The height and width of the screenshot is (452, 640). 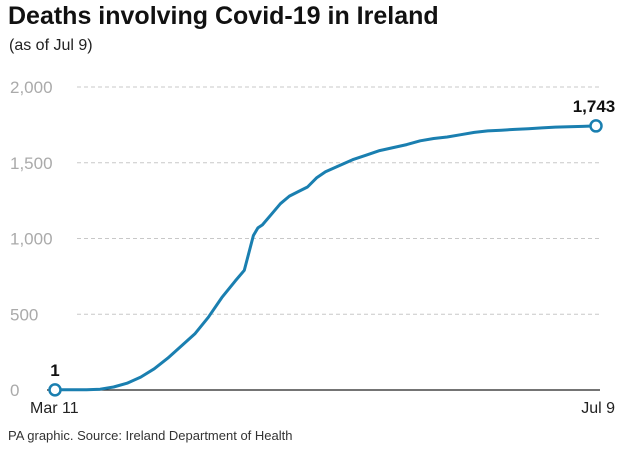 I want to click on y-tick-label: 1,500, so click(x=31, y=163).